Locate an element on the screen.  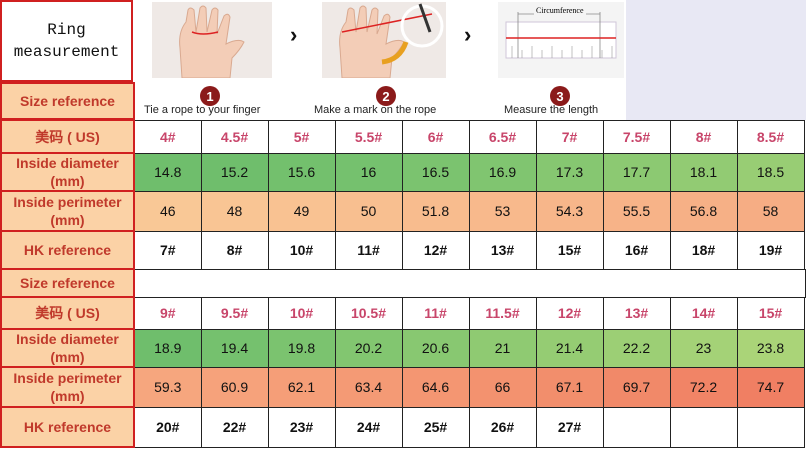
us-value-cell: 8# is located at coordinates (703, 136).